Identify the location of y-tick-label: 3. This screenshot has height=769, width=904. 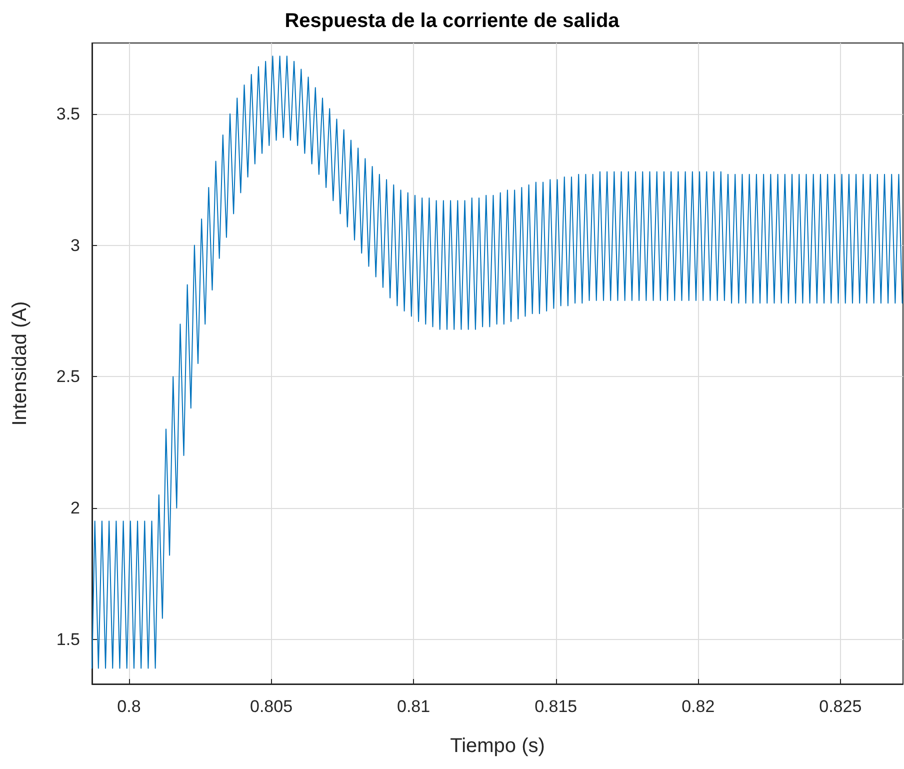
(75, 245).